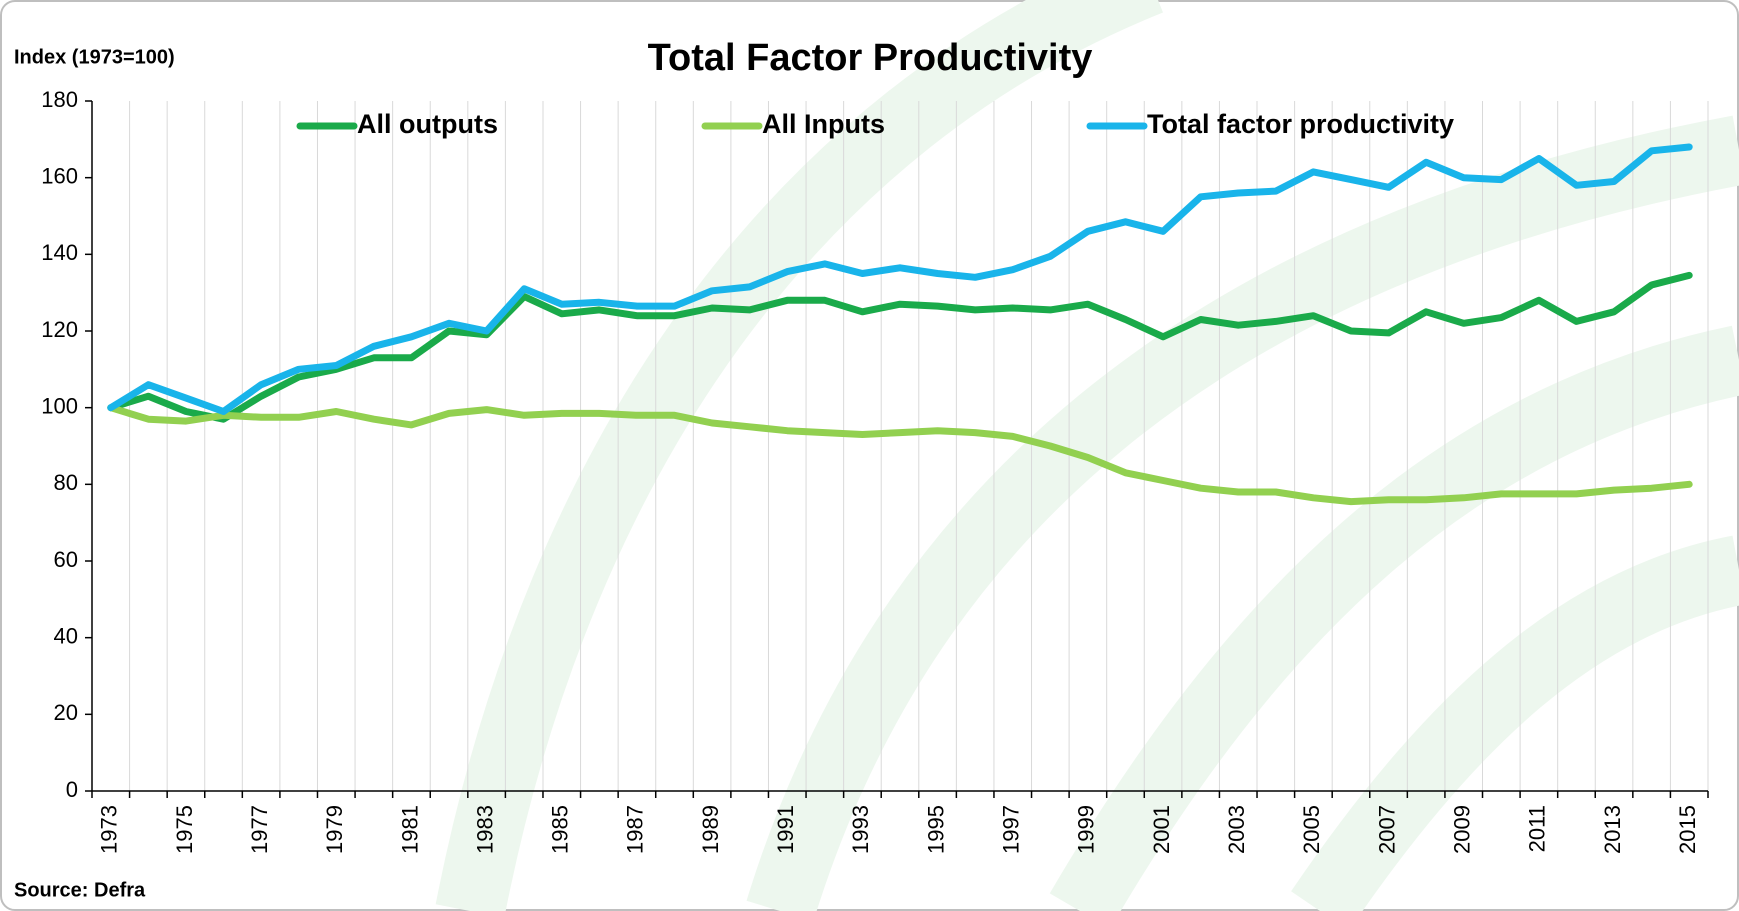  What do you see at coordinates (59, 175) in the screenshot?
I see `y-tick-label: 160` at bounding box center [59, 175].